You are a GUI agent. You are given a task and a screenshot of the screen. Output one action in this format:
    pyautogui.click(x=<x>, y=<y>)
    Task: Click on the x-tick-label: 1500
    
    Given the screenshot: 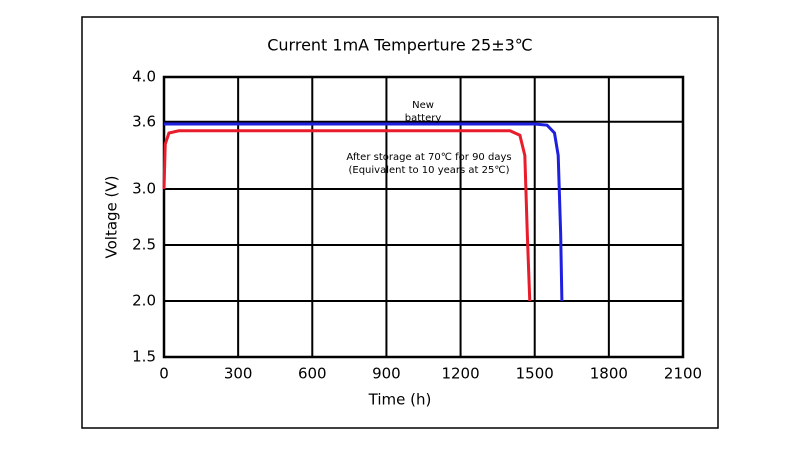 What is the action you would take?
    pyautogui.click(x=535, y=374)
    